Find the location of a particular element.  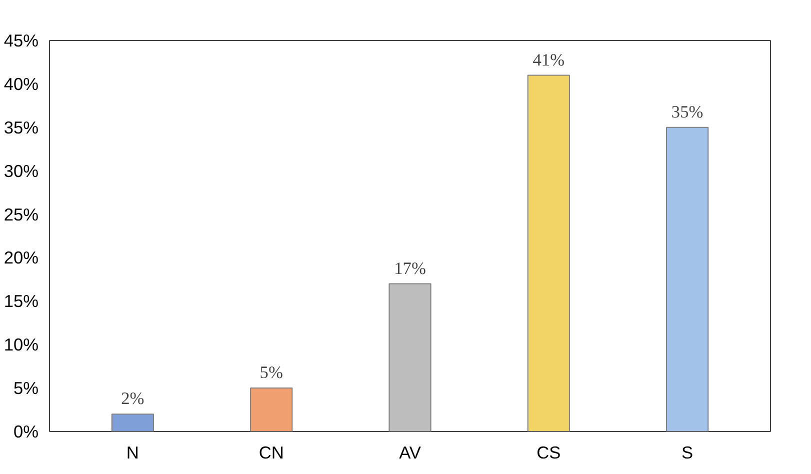

y-tick-label: 45% is located at coordinates (21, 40).